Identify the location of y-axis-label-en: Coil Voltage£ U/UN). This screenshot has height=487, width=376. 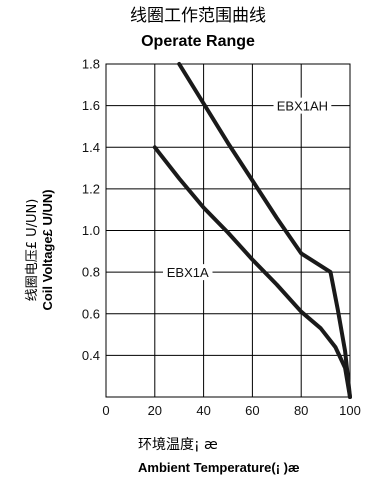
(47, 249).